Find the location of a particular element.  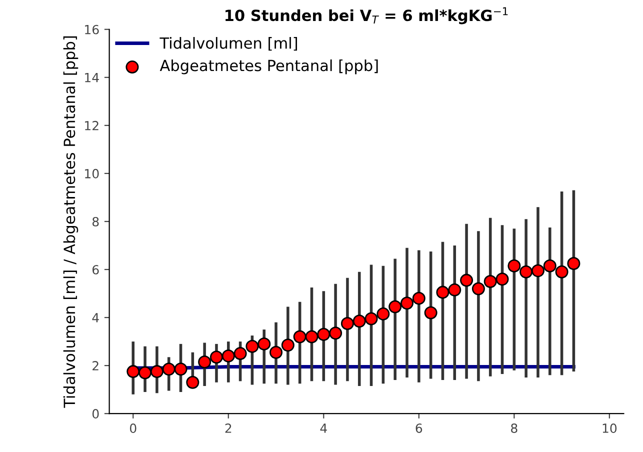

y-tick-label: 6 is located at coordinates (95, 269).